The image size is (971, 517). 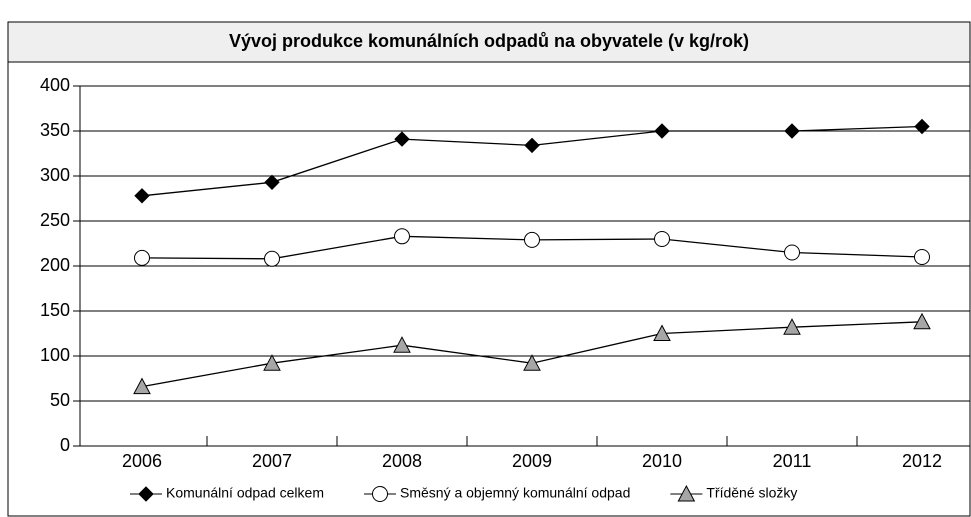 I want to click on legend-label: Tříděné složky, so click(x=751, y=493).